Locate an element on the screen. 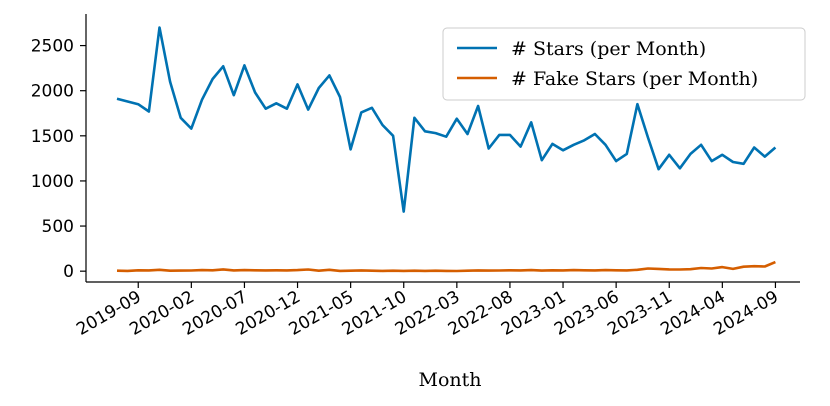  legend-label-1: # Fake Stars (per Month) is located at coordinates (634, 79).